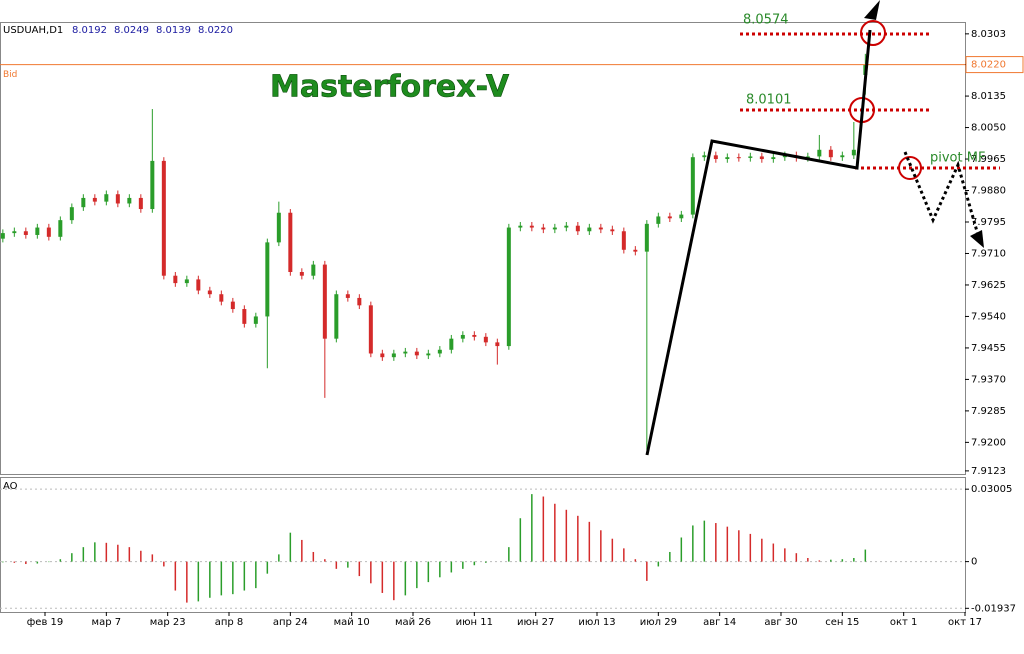 The image size is (1024, 654). I want to click on x-tick-label: май 10, so click(352, 622).